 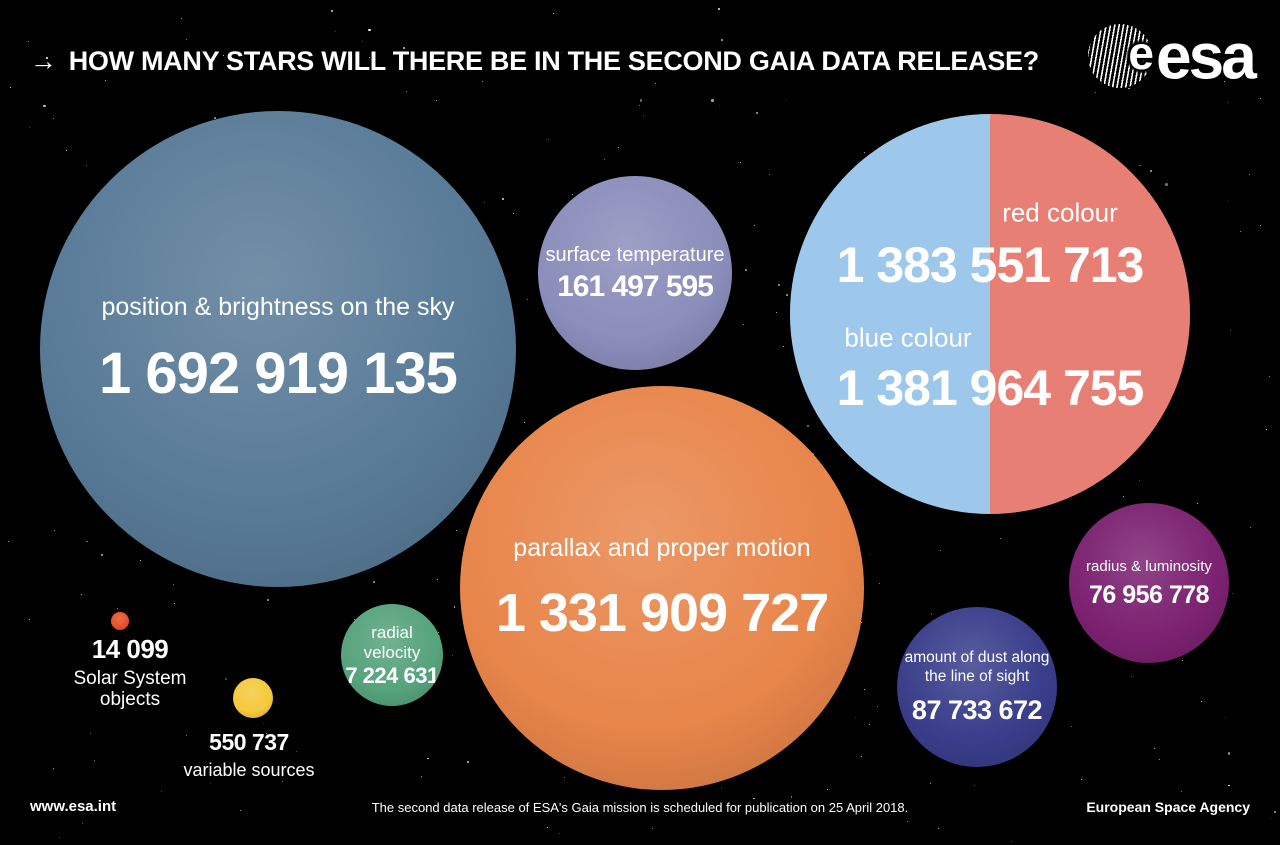 I want to click on bubble-value: 1 692 919 135, so click(x=278, y=373).